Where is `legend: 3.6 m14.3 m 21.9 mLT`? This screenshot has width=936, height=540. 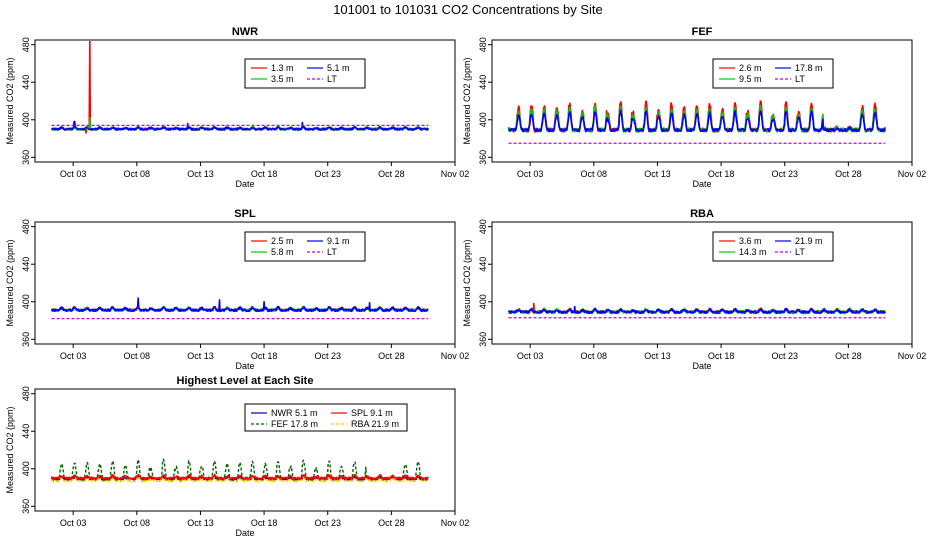 legend: 3.6 m14.3 m 21.9 mLT is located at coordinates (773, 246).